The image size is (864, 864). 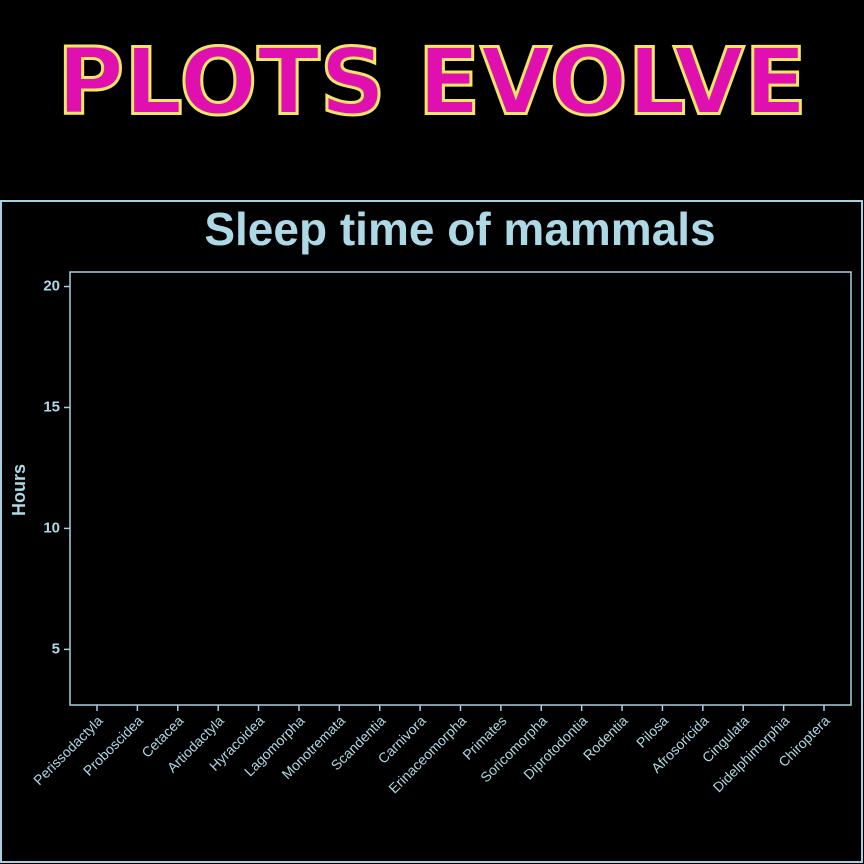 What do you see at coordinates (51, 285) in the screenshot?
I see `y-tick-label: 20` at bounding box center [51, 285].